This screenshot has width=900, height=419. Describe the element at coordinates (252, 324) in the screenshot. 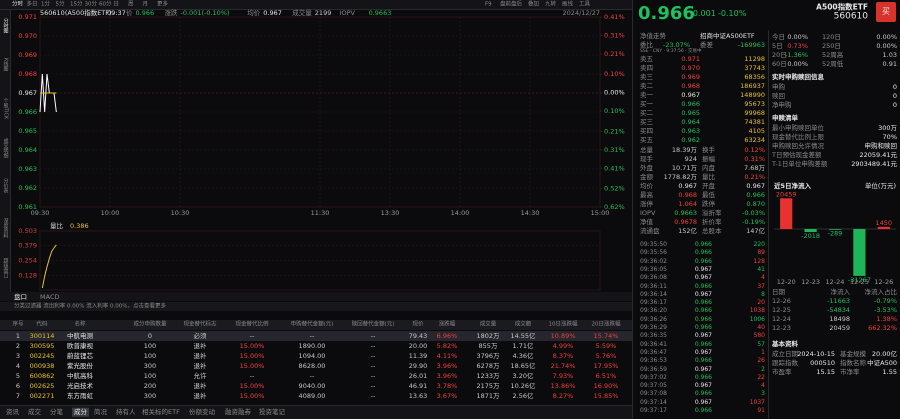

I see `column-header: 现金替代比例` at that location.